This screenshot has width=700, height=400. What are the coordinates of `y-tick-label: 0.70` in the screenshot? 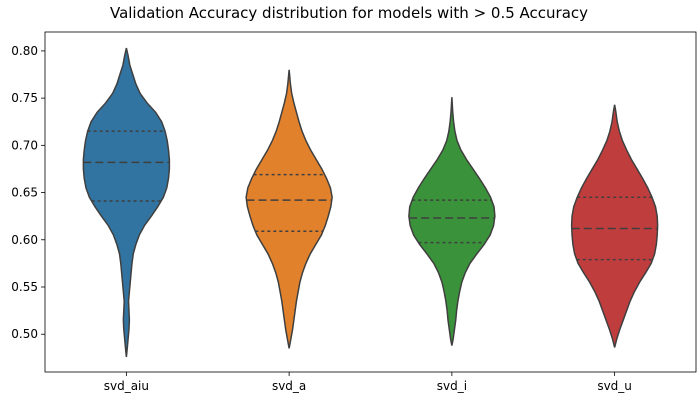 It's located at (24, 145).